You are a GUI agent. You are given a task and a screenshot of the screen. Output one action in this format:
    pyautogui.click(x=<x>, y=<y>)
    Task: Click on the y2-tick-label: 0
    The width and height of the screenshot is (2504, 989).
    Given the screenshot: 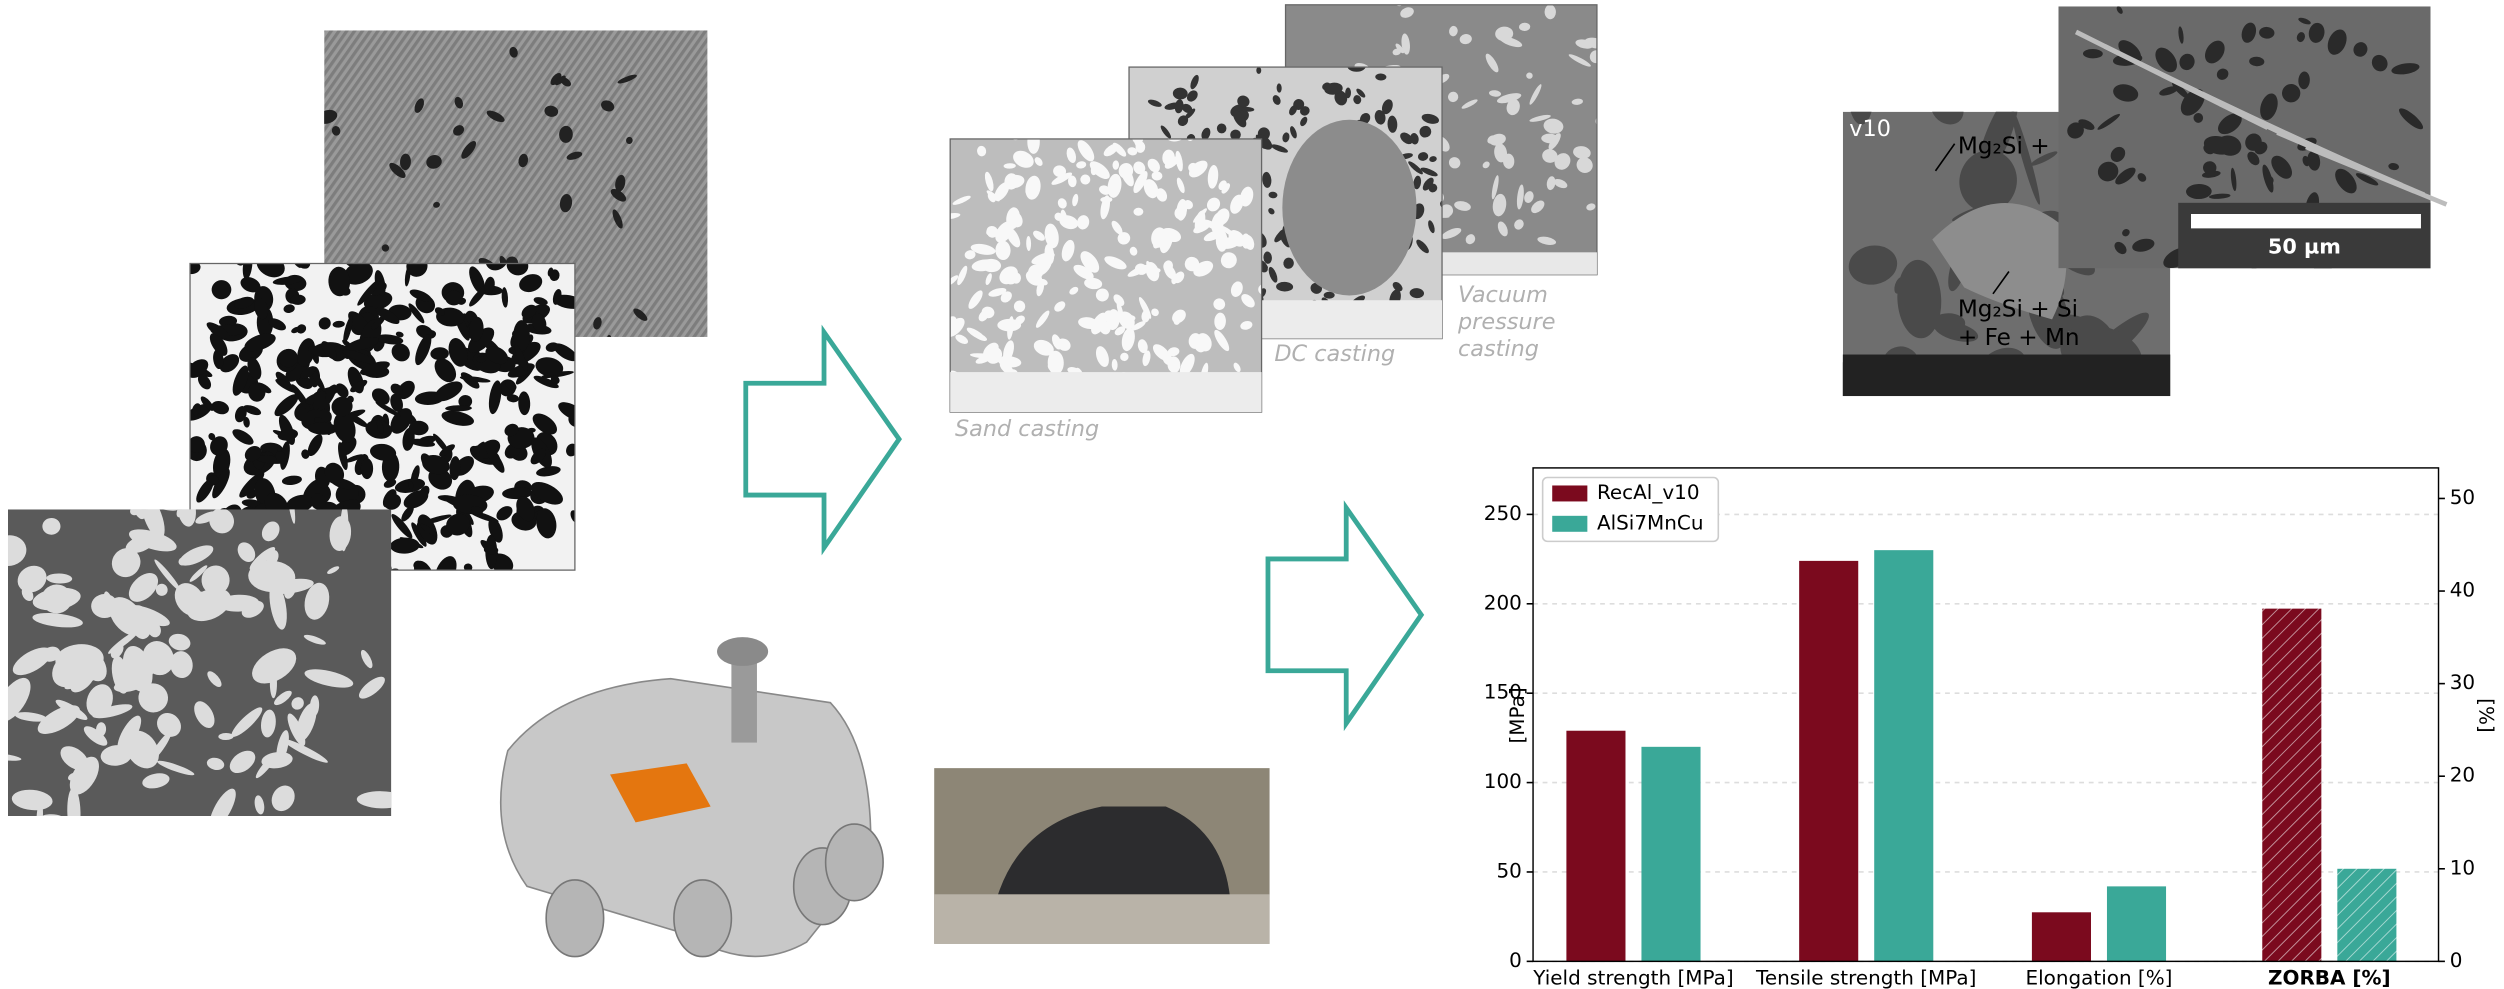 What is the action you would take?
    pyautogui.click(x=2456, y=960)
    